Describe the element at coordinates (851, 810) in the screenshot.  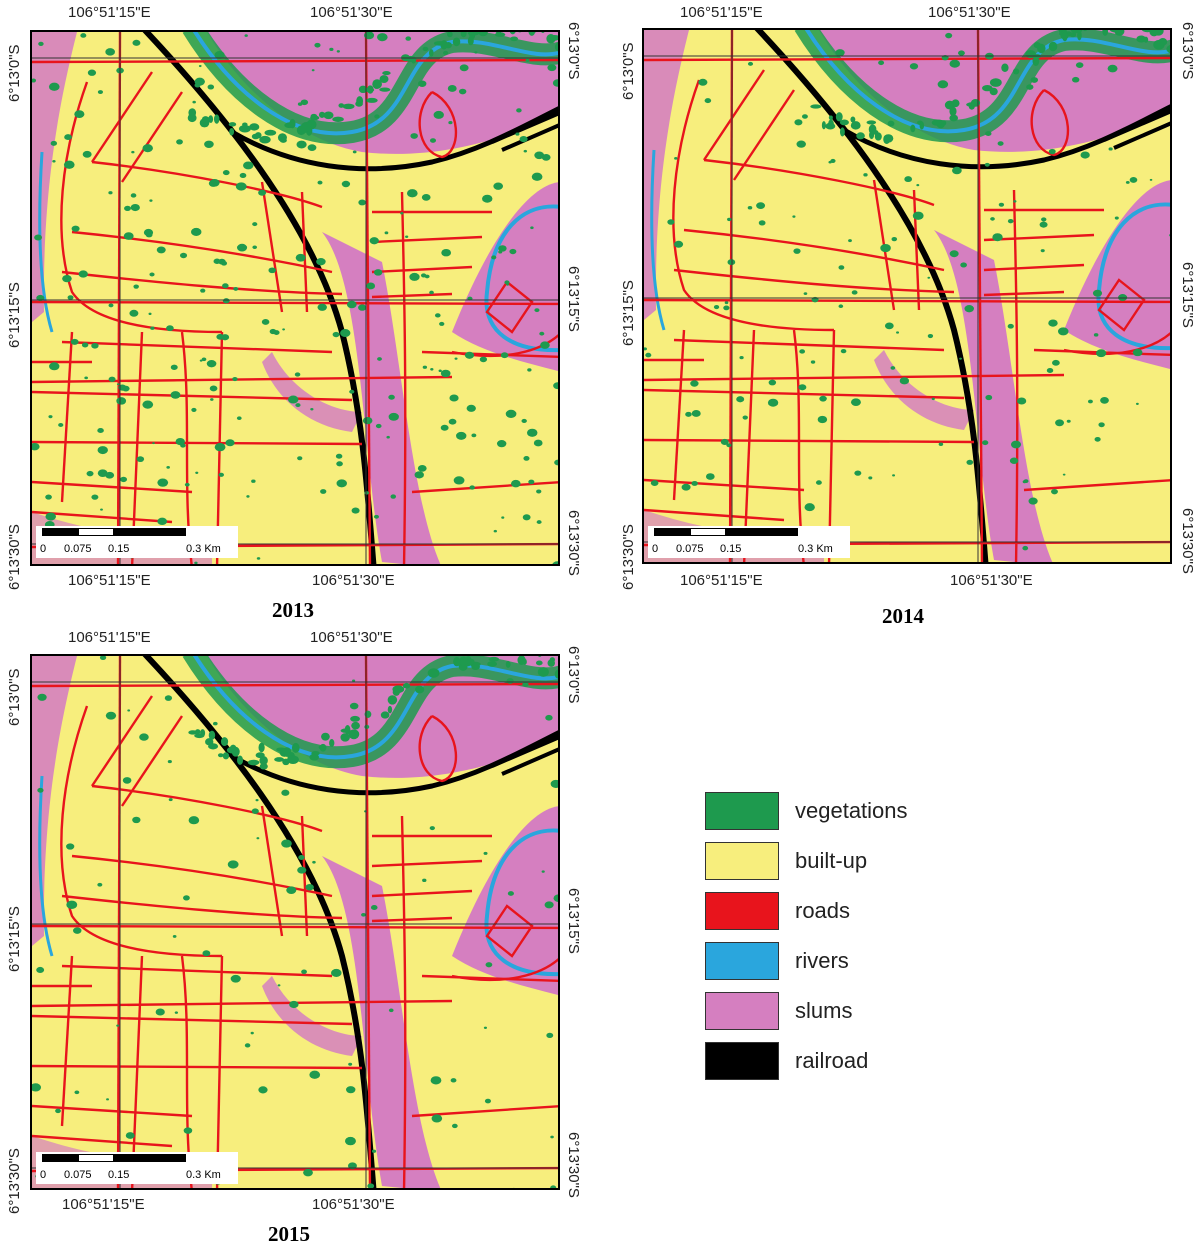
I see `legend-label: vegetations` at that location.